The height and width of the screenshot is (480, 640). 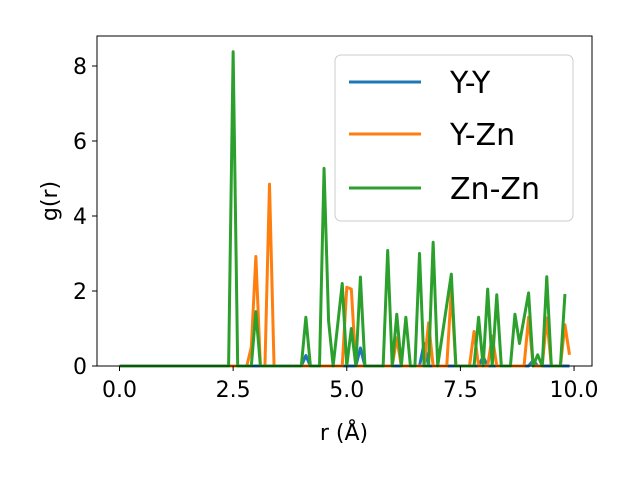 What do you see at coordinates (50, 201) in the screenshot?
I see `y-axis-label: g(r)` at bounding box center [50, 201].